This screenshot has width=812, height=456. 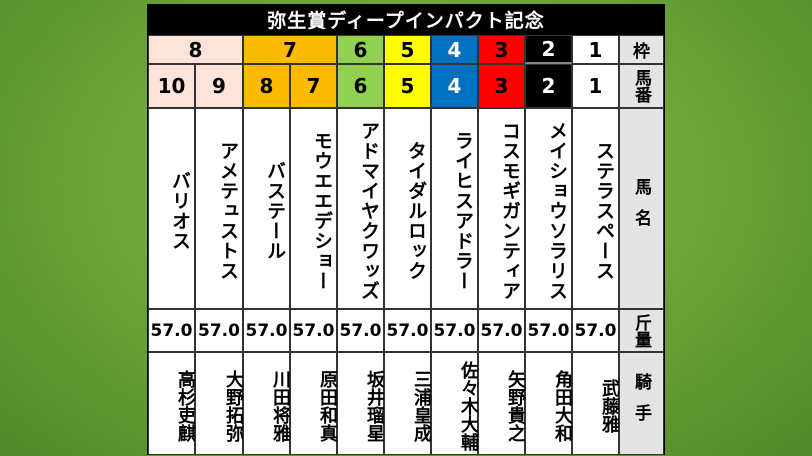 I want to click on umaban-cell: 7, so click(x=313, y=86).